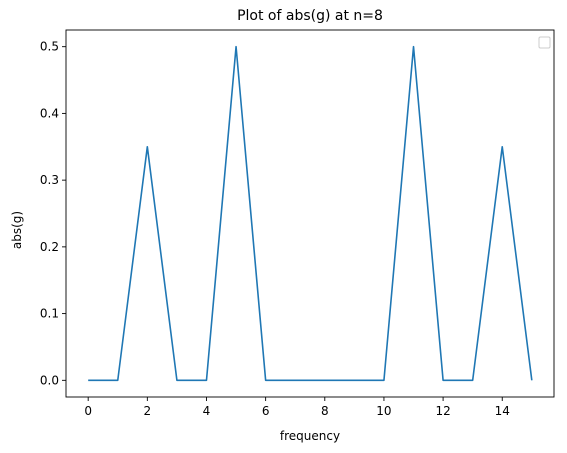  What do you see at coordinates (148, 411) in the screenshot?
I see `x-tick-label: 2` at bounding box center [148, 411].